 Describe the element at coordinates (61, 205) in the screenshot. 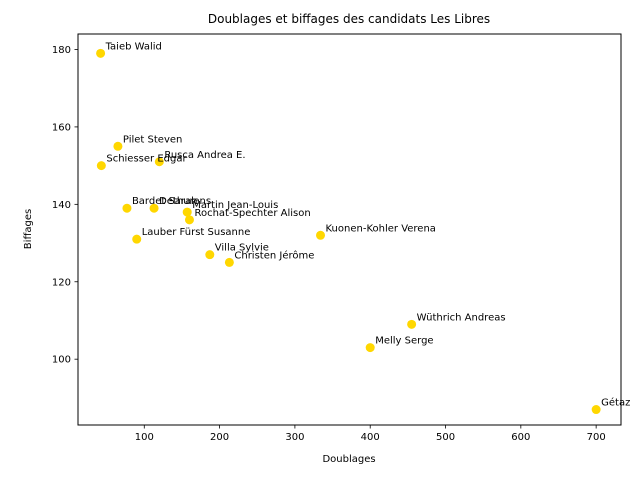

I see `y-tick-label: 140` at that location.